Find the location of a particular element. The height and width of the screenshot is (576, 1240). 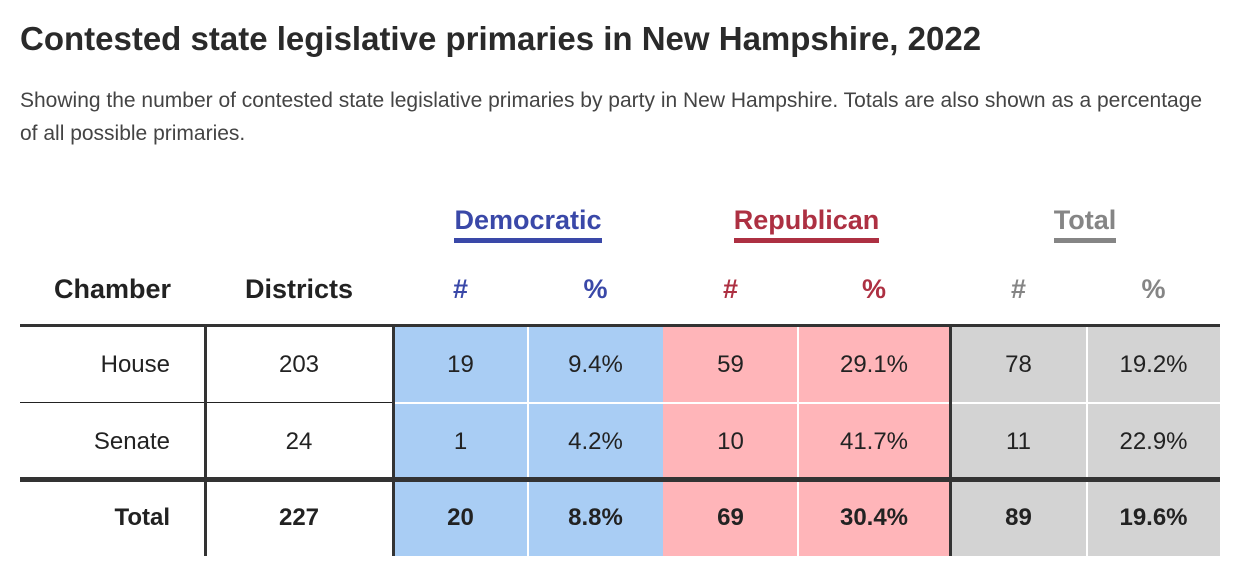

table-cell: 24 is located at coordinates (299, 441).